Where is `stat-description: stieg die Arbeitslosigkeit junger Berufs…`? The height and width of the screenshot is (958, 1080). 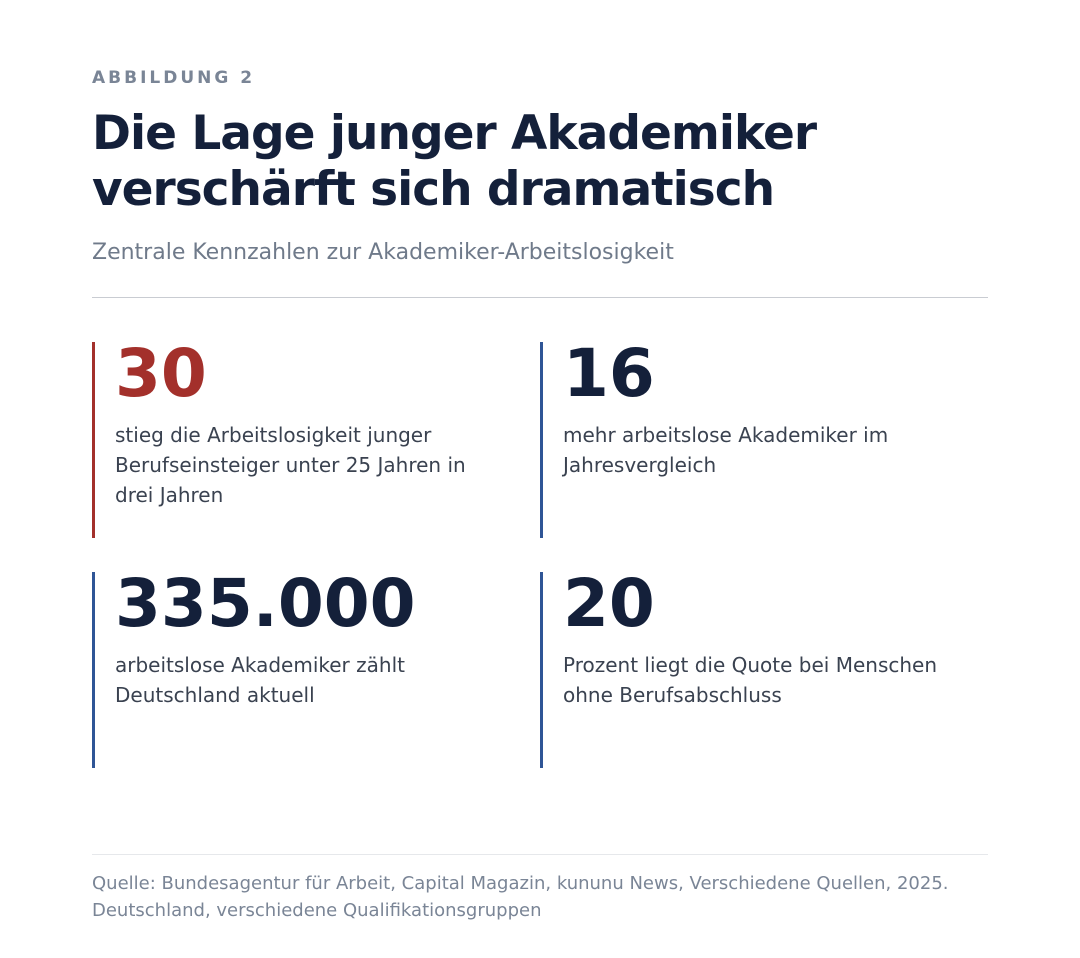 stat-description: stieg die Arbeitslosigkeit junger Berufs… is located at coordinates (290, 465).